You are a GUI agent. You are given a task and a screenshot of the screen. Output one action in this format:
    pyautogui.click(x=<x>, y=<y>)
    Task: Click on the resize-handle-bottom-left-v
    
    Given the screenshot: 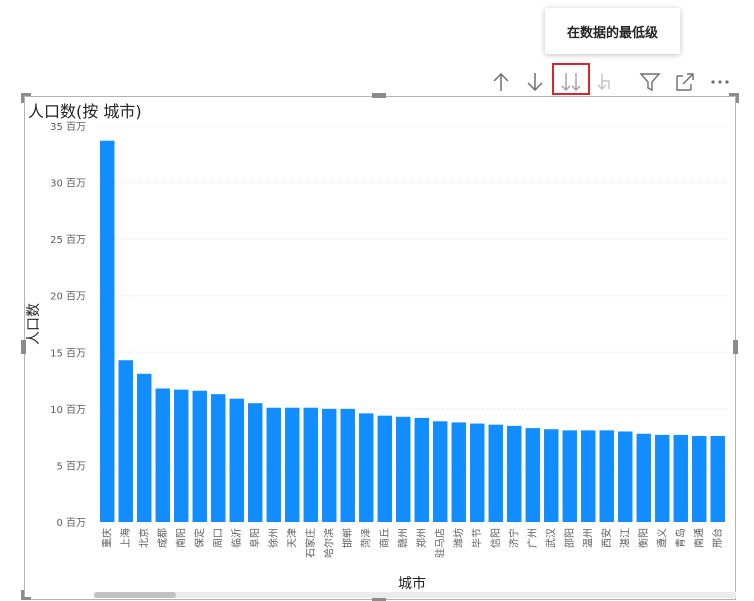 What is the action you would take?
    pyautogui.click(x=22, y=595)
    